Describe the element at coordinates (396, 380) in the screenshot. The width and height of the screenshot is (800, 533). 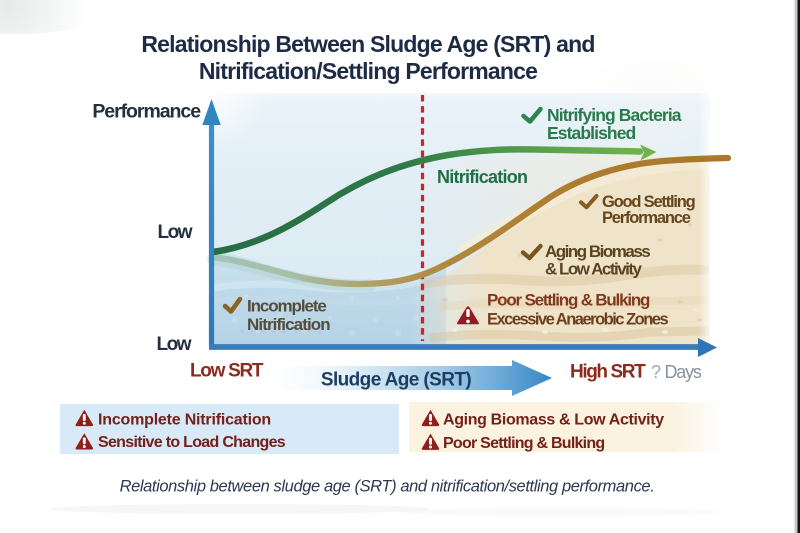
I see `svg-text: Sludge Age (SRT)` at that location.